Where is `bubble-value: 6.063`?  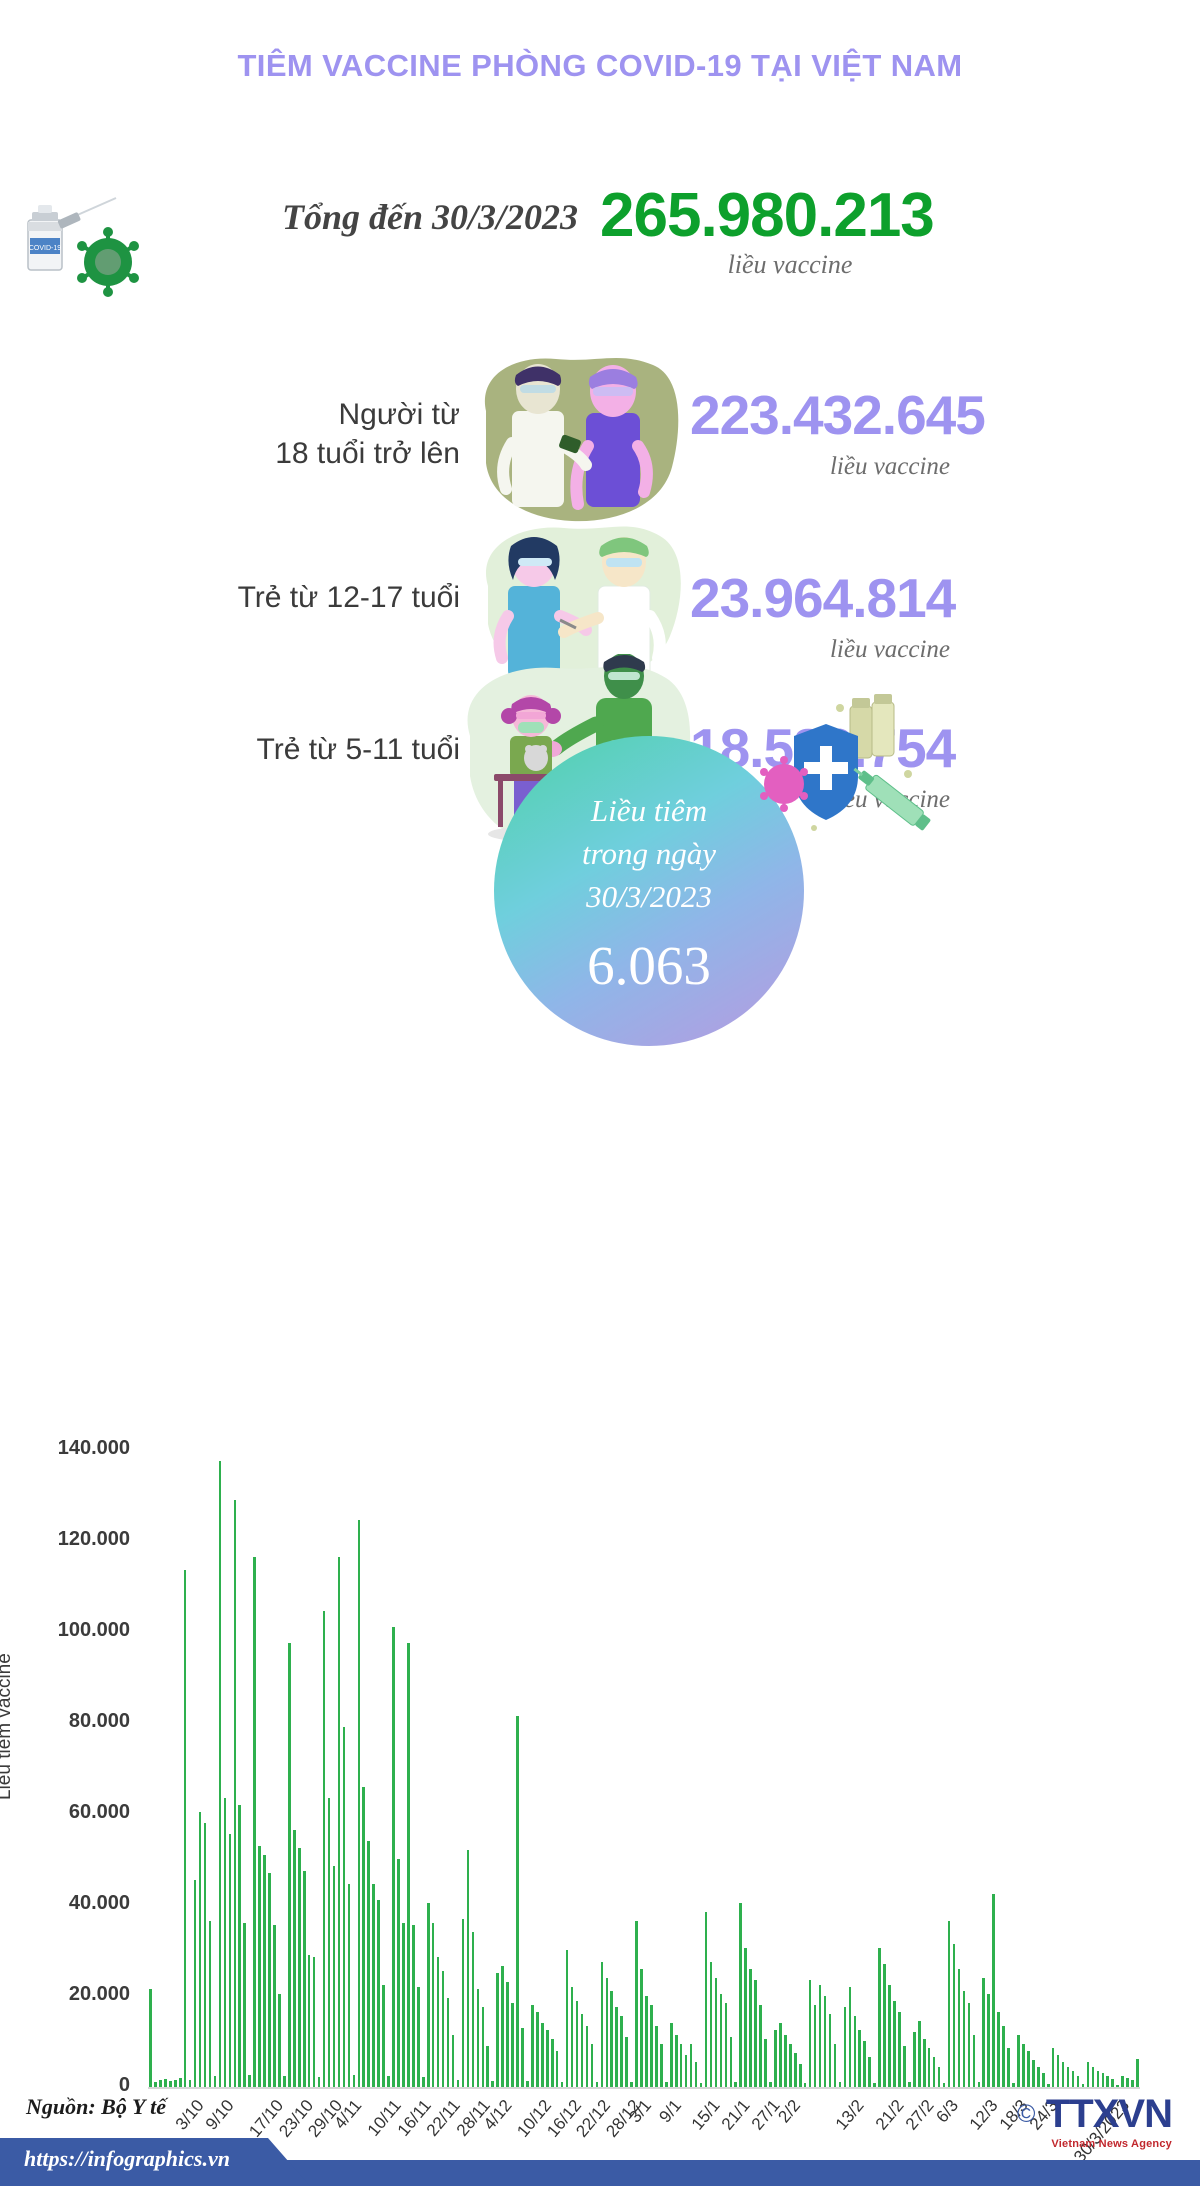
bubble-value: 6.063 is located at coordinates (649, 966).